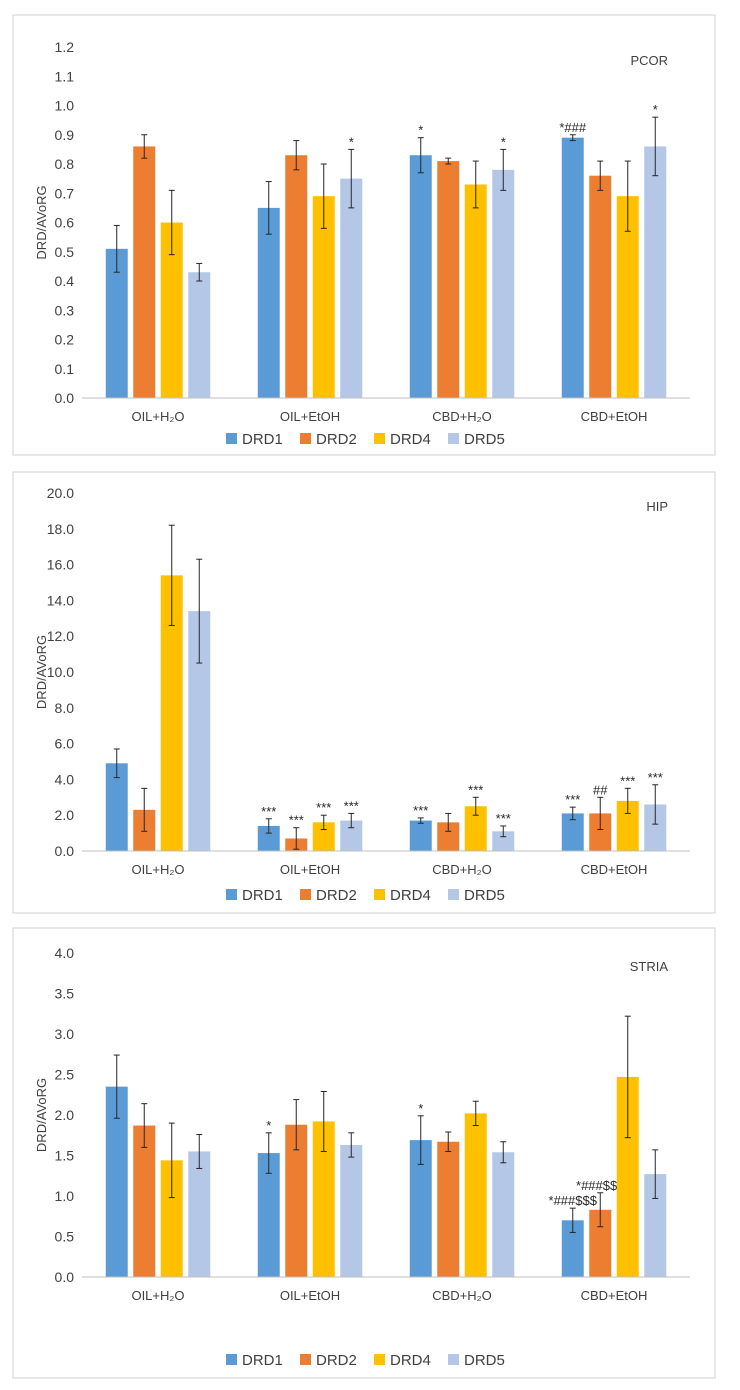  What do you see at coordinates (65, 744) in the screenshot?
I see `y-tick-label: 6.0` at bounding box center [65, 744].